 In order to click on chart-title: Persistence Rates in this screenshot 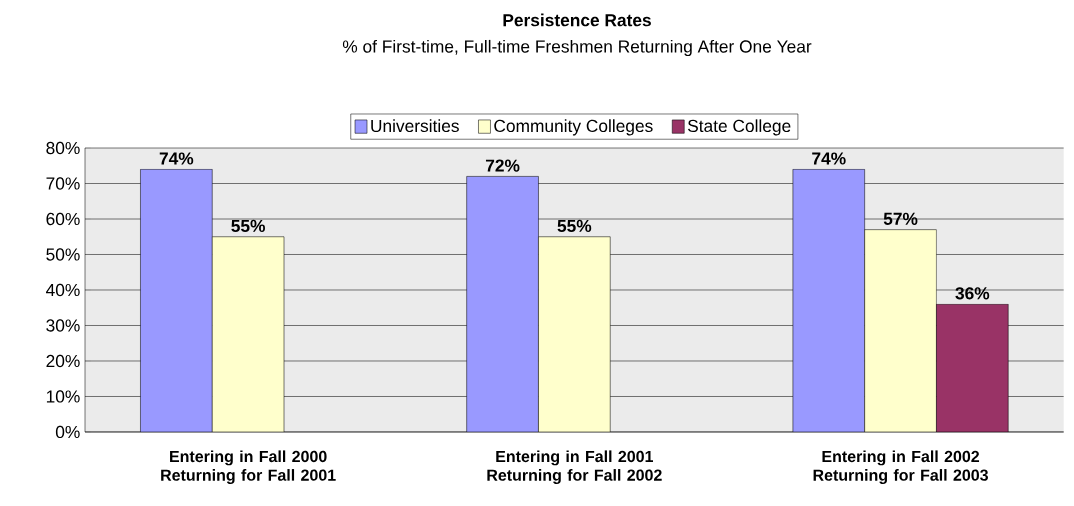, I will do `click(577, 20)`.